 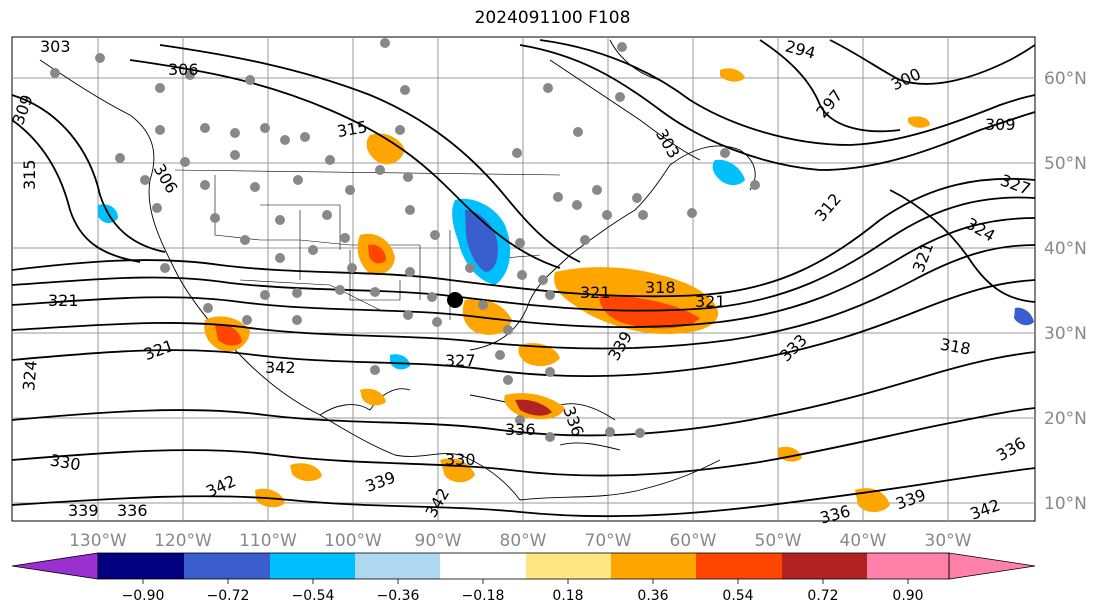 I want to click on lat-label: 60°N, so click(x=1065, y=79).